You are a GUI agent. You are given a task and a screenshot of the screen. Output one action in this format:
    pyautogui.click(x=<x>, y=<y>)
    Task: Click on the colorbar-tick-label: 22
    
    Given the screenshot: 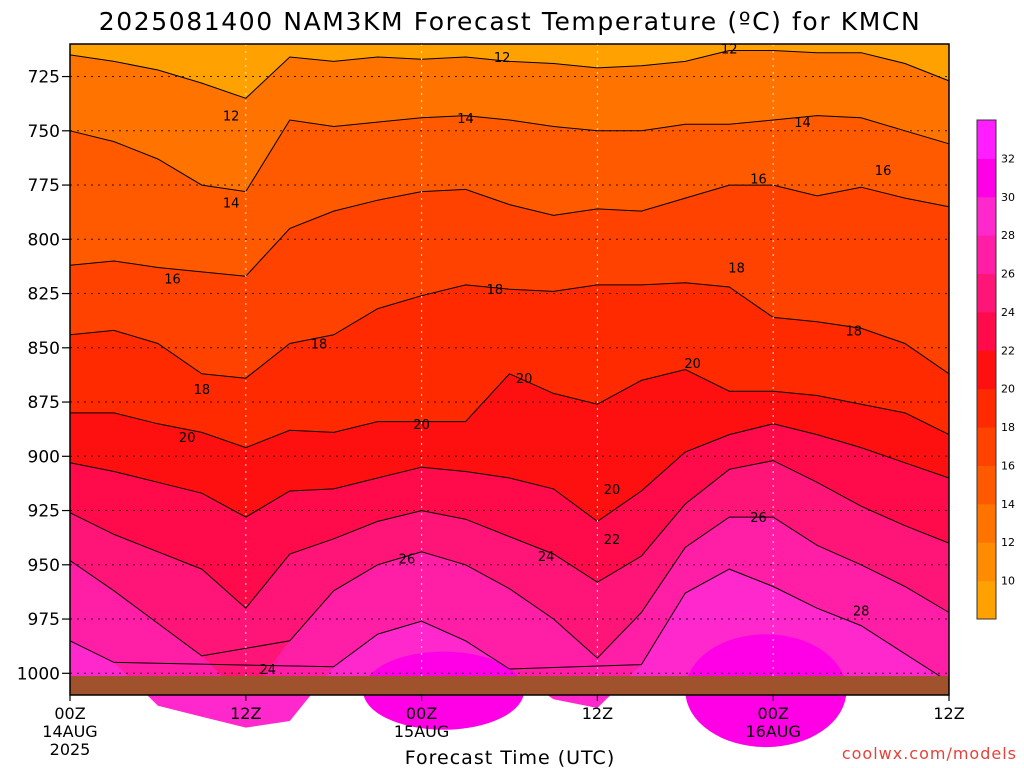 What is the action you would take?
    pyautogui.click(x=1008, y=350)
    